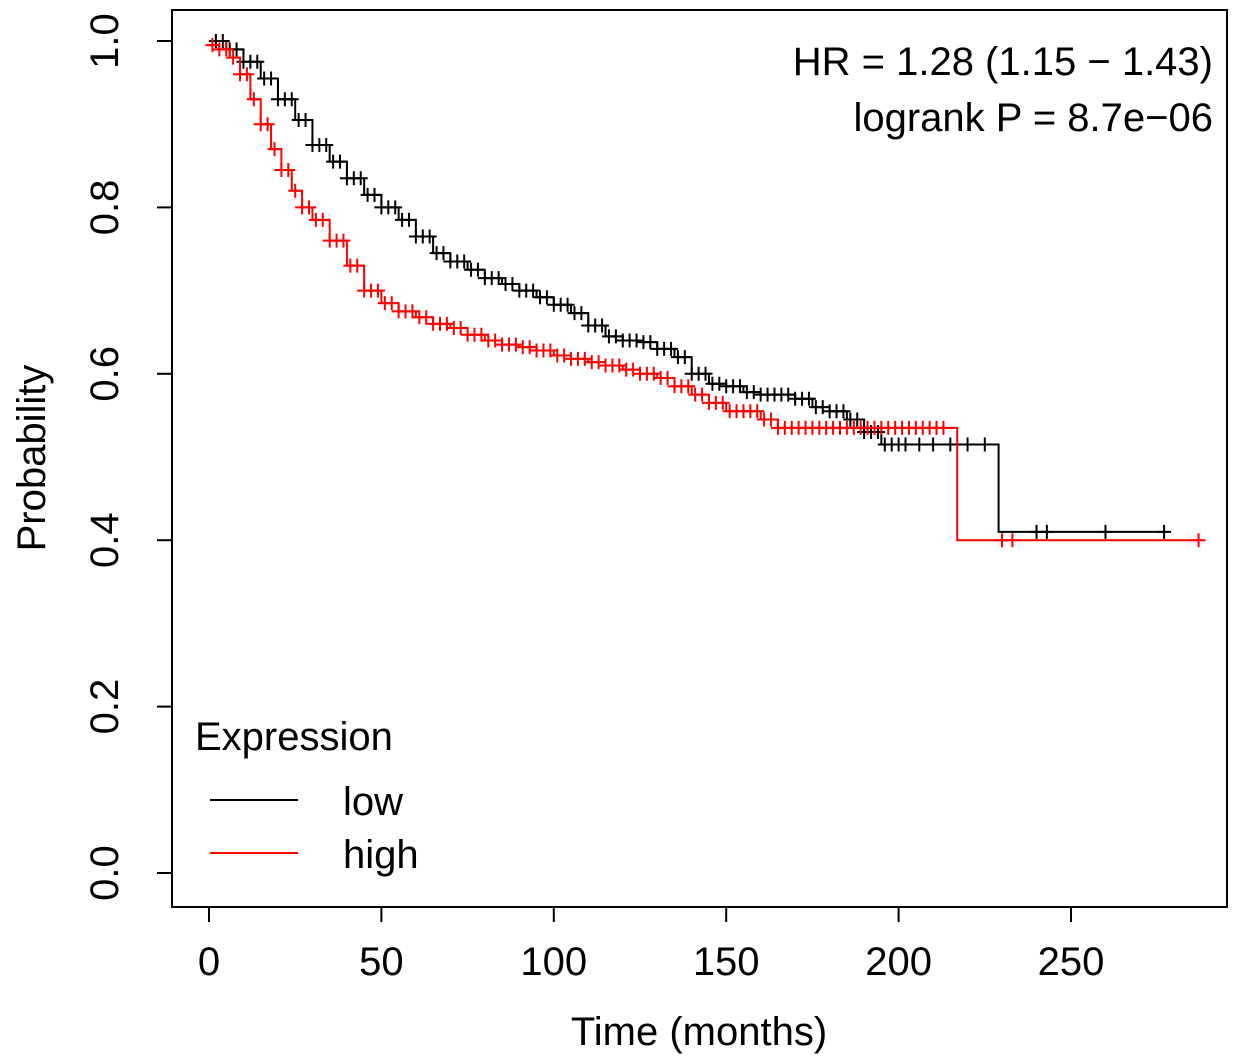 This screenshot has width=1245, height=1058. What do you see at coordinates (105, 374) in the screenshot?
I see `y-tick-label: 0.6` at bounding box center [105, 374].